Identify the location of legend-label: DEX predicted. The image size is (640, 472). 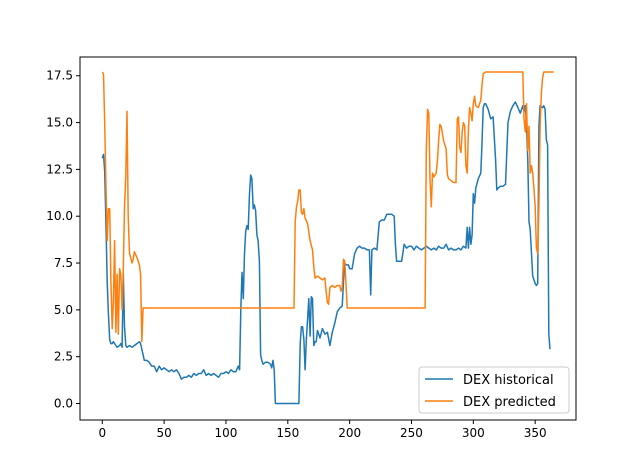
(509, 402).